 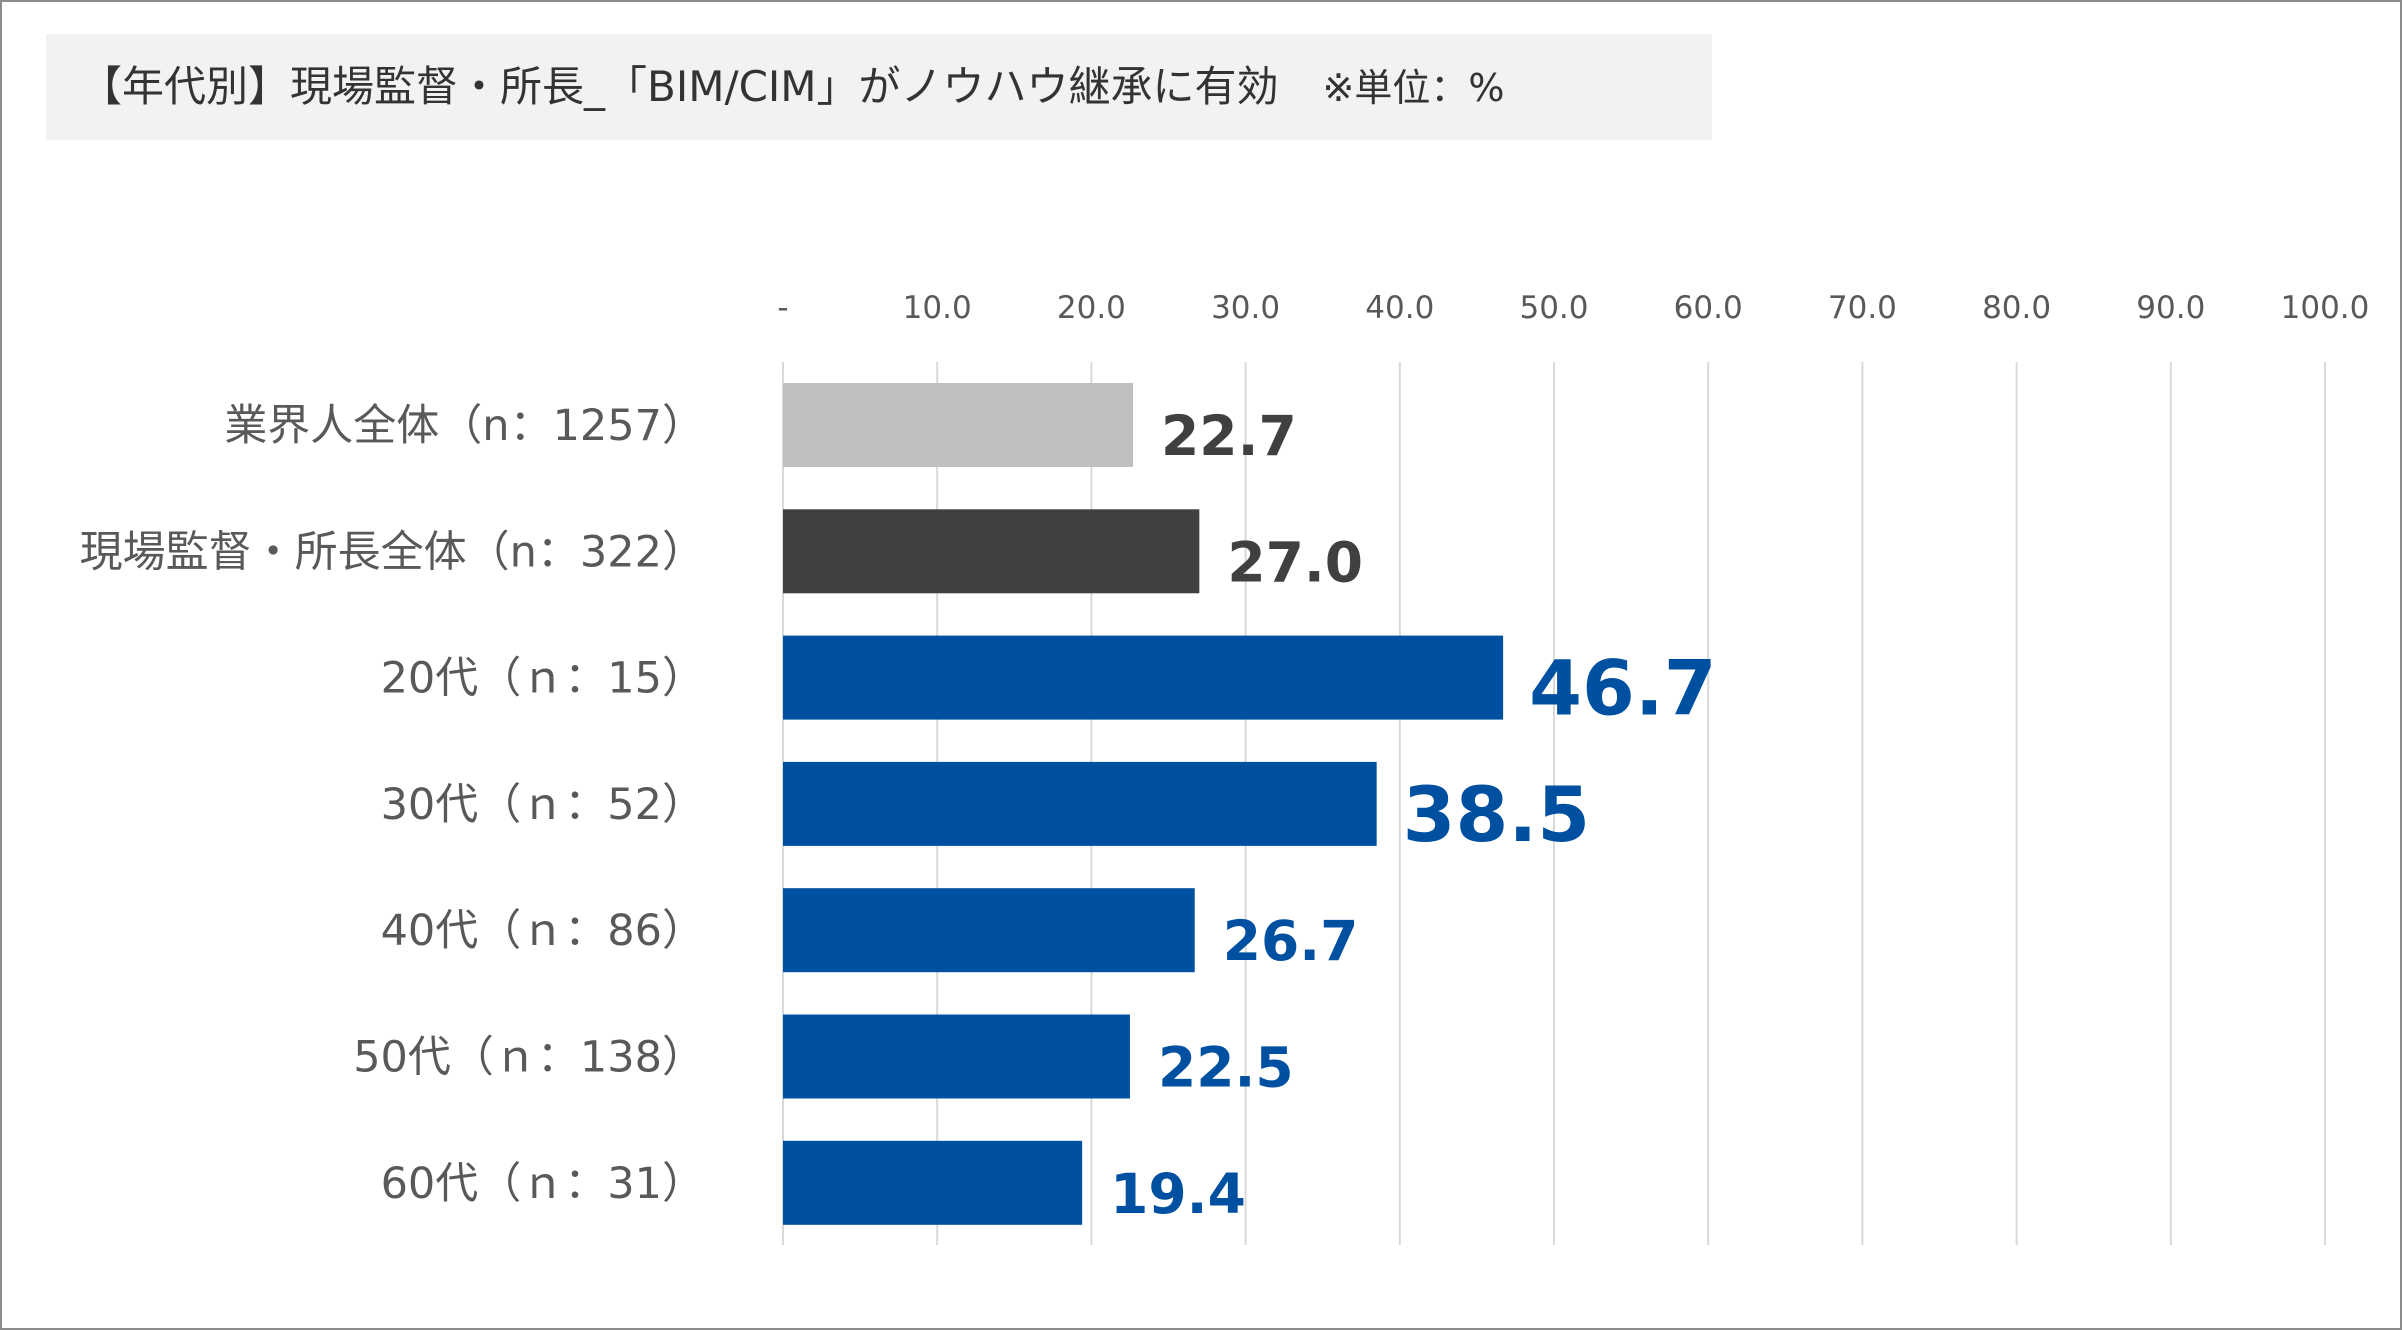 What do you see at coordinates (543, 805) in the screenshot?
I see `category-label: 30代（ｎ：52）` at bounding box center [543, 805].